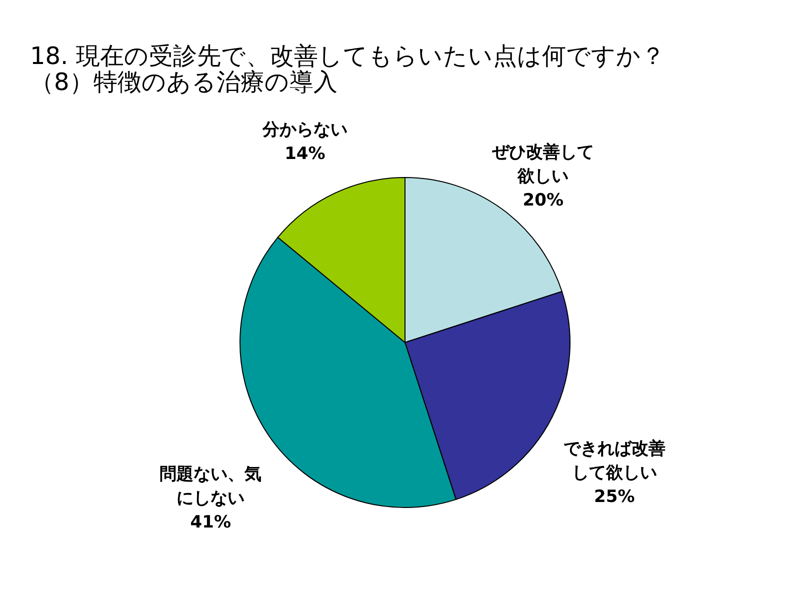 Image resolution: width=800 pixels, height=600 pixels. What do you see at coordinates (614, 461) in the screenshot?
I see `slice-label: できれば改善して欲しい` at bounding box center [614, 461].